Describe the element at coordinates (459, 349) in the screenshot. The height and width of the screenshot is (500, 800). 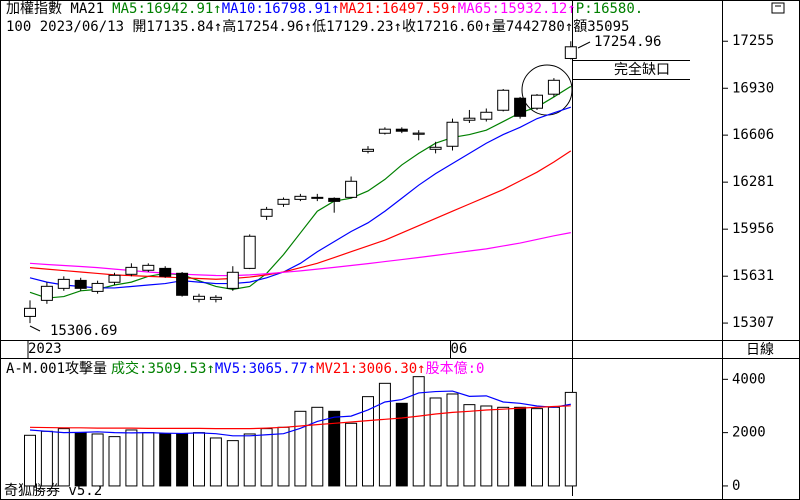
I see `x-tick-label: 06` at that location.